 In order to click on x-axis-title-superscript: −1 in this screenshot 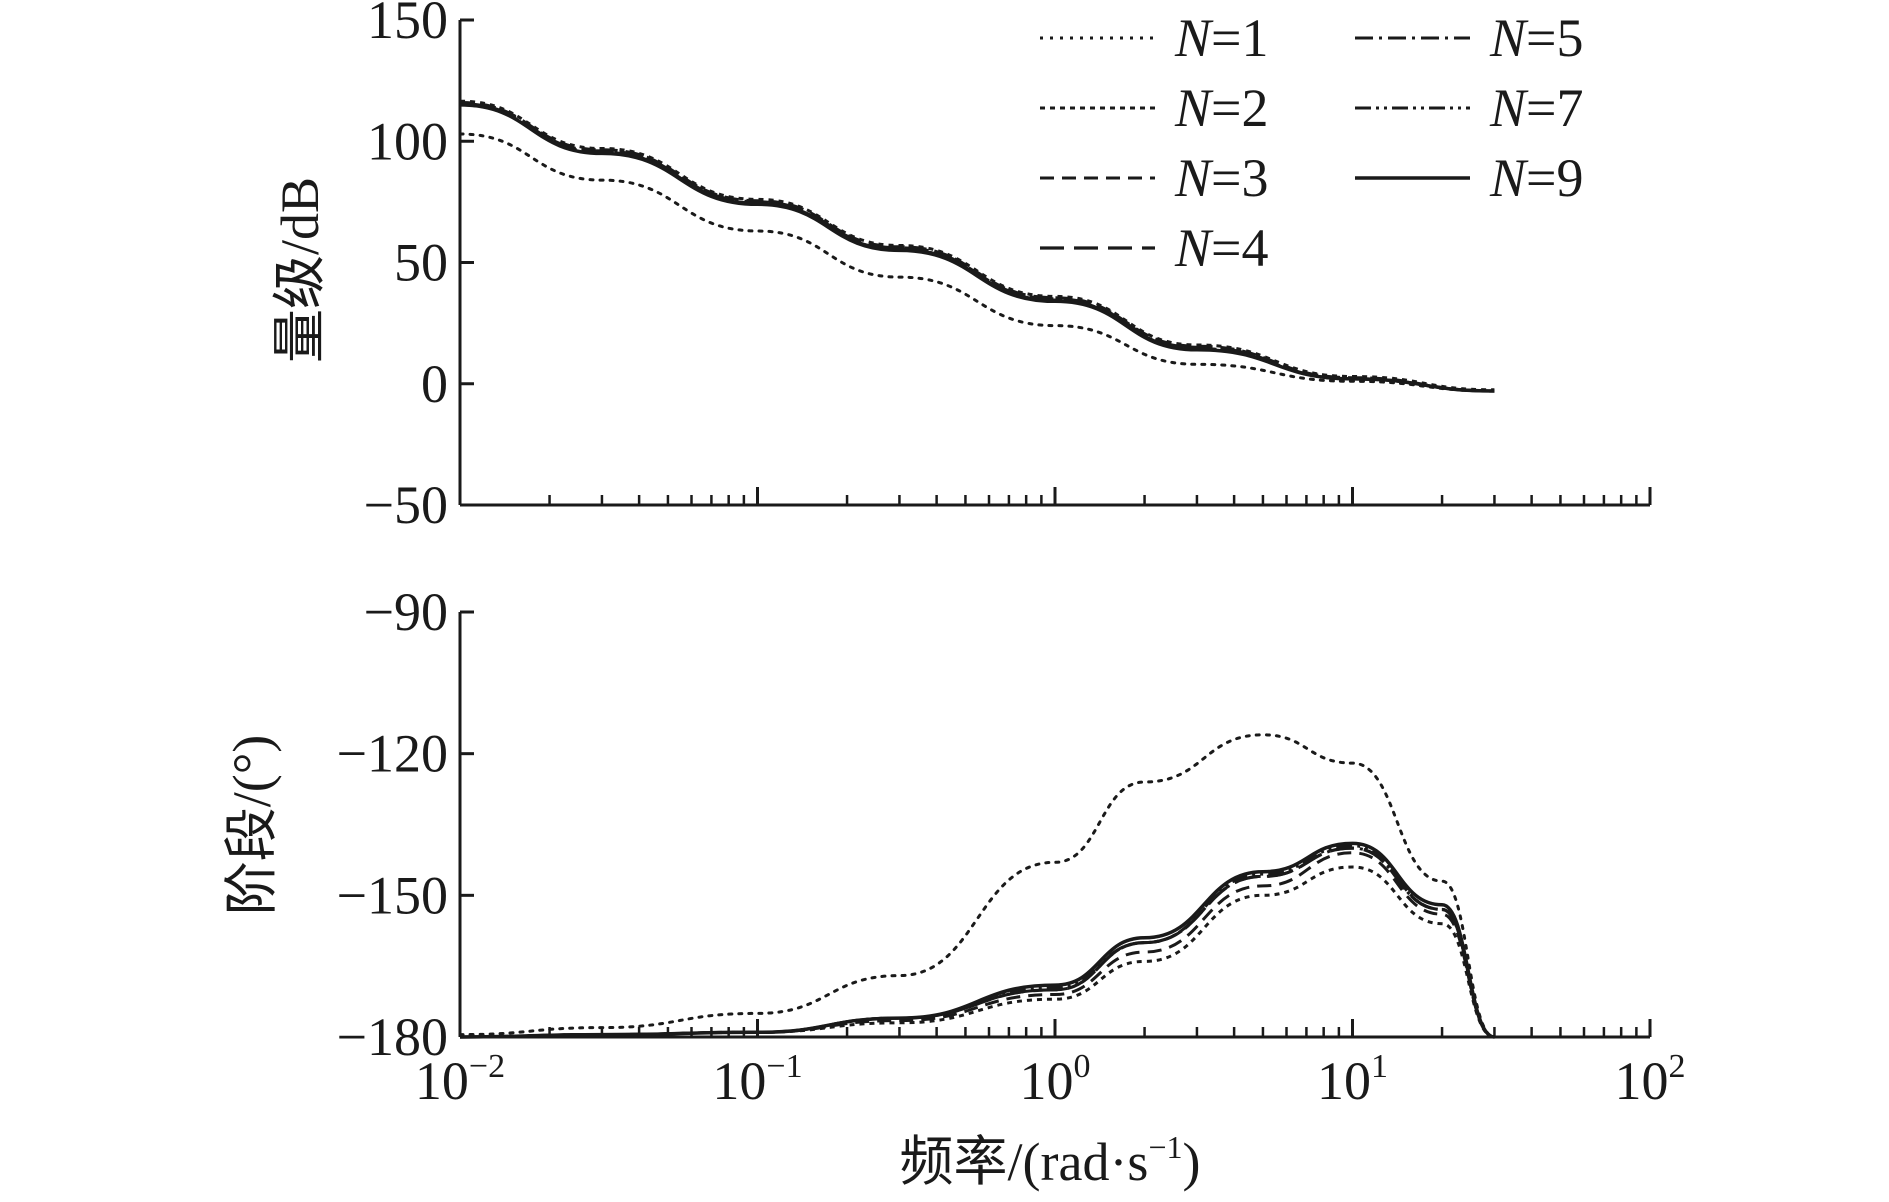, I will do `click(1165, 1147)`.